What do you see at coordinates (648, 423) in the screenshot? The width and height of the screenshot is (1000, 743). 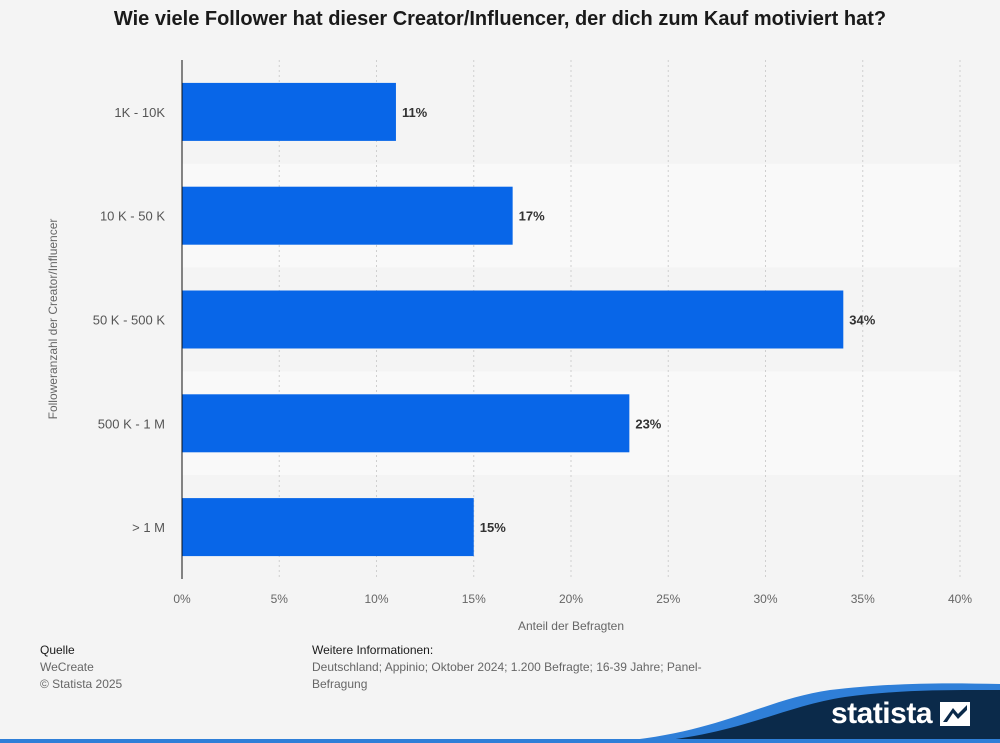 I see `bar-value-label: 23%` at bounding box center [648, 423].